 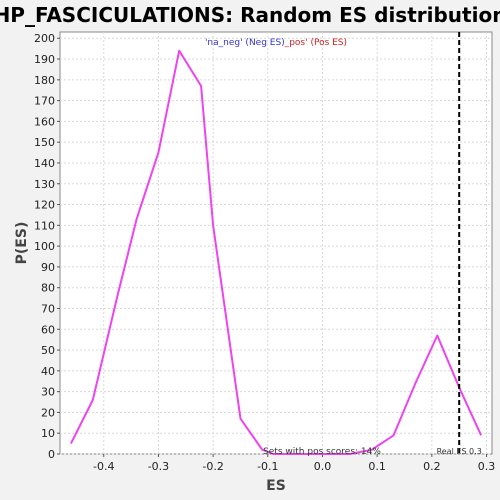 What do you see at coordinates (44, 205) in the screenshot?
I see `y-tick-label: 120` at bounding box center [44, 205].